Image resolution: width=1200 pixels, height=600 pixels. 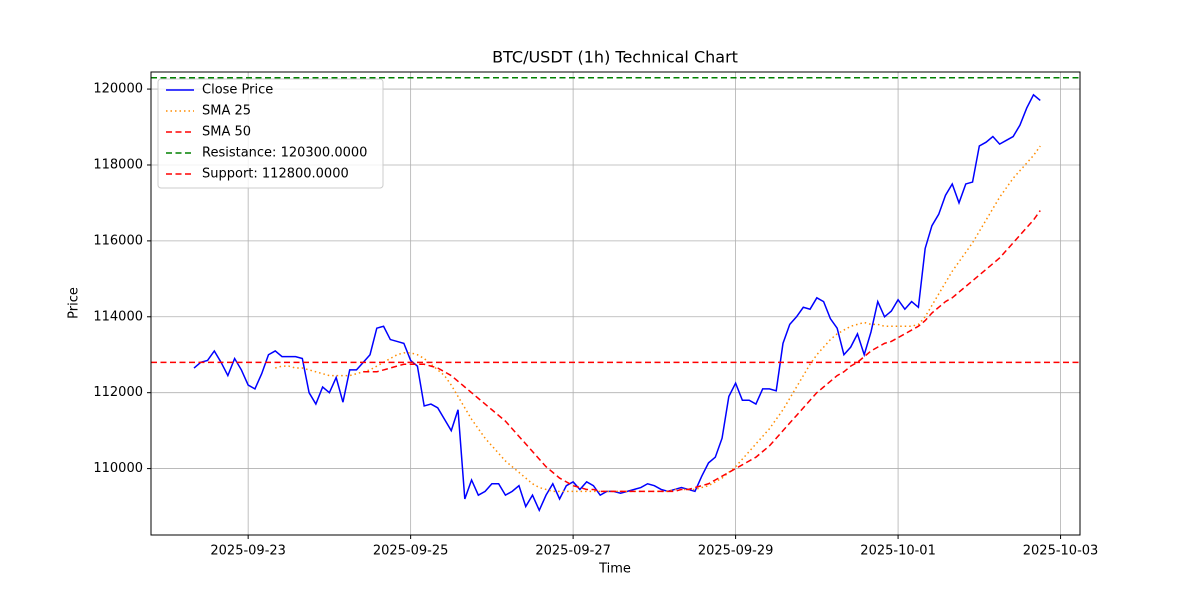 What do you see at coordinates (118, 392) in the screenshot?
I see `y-tick-label: 112000` at bounding box center [118, 392].